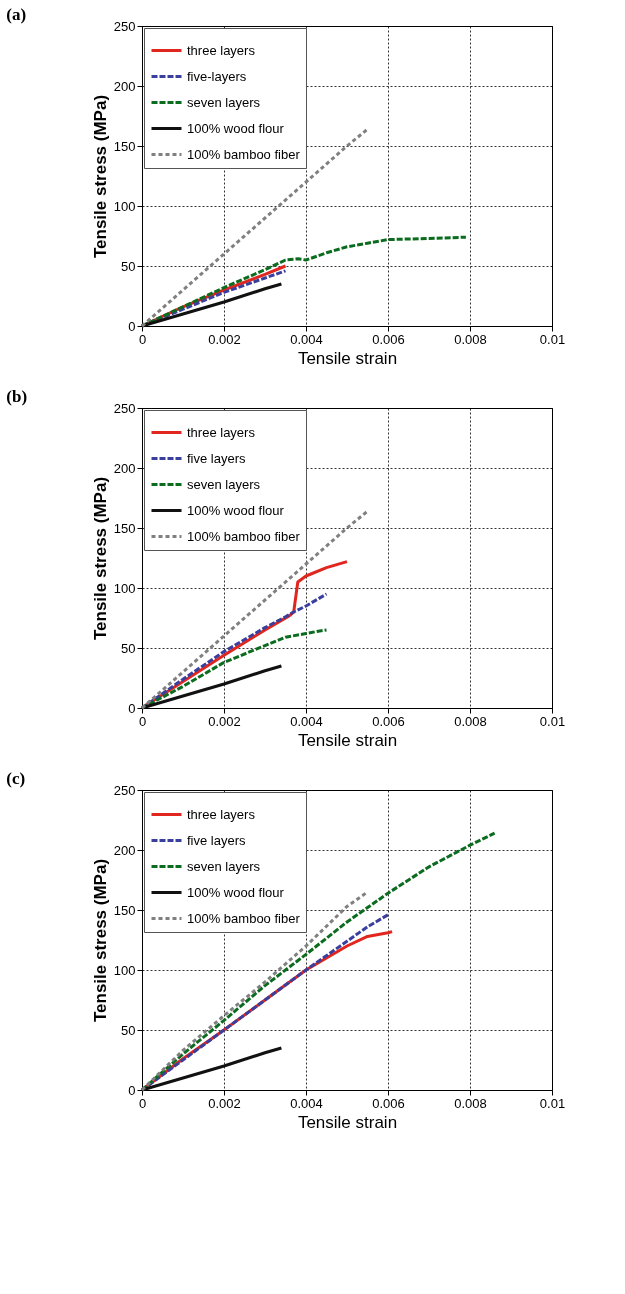 Image resolution: width=625 pixels, height=1294 pixels. What do you see at coordinates (16, 778) in the screenshot?
I see `chart-title: (c)` at bounding box center [16, 778].